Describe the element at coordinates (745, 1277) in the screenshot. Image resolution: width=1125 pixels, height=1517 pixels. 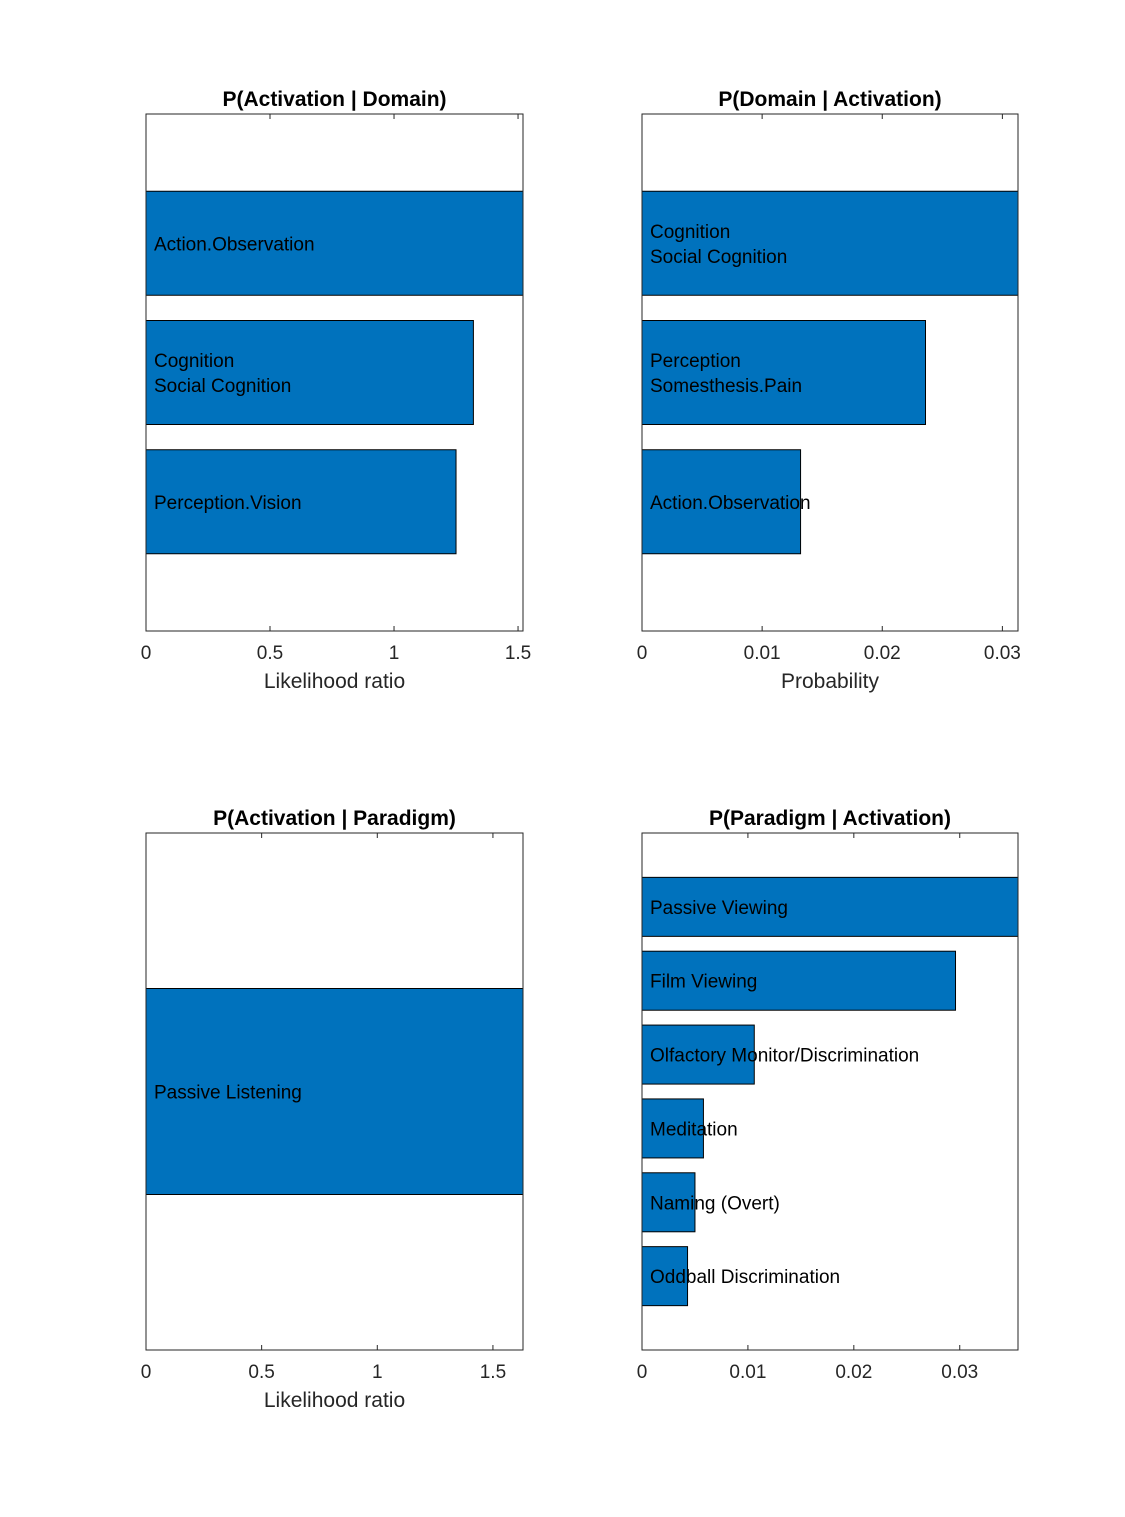
I see `bar-label: Oddball Discrimination` at that location.